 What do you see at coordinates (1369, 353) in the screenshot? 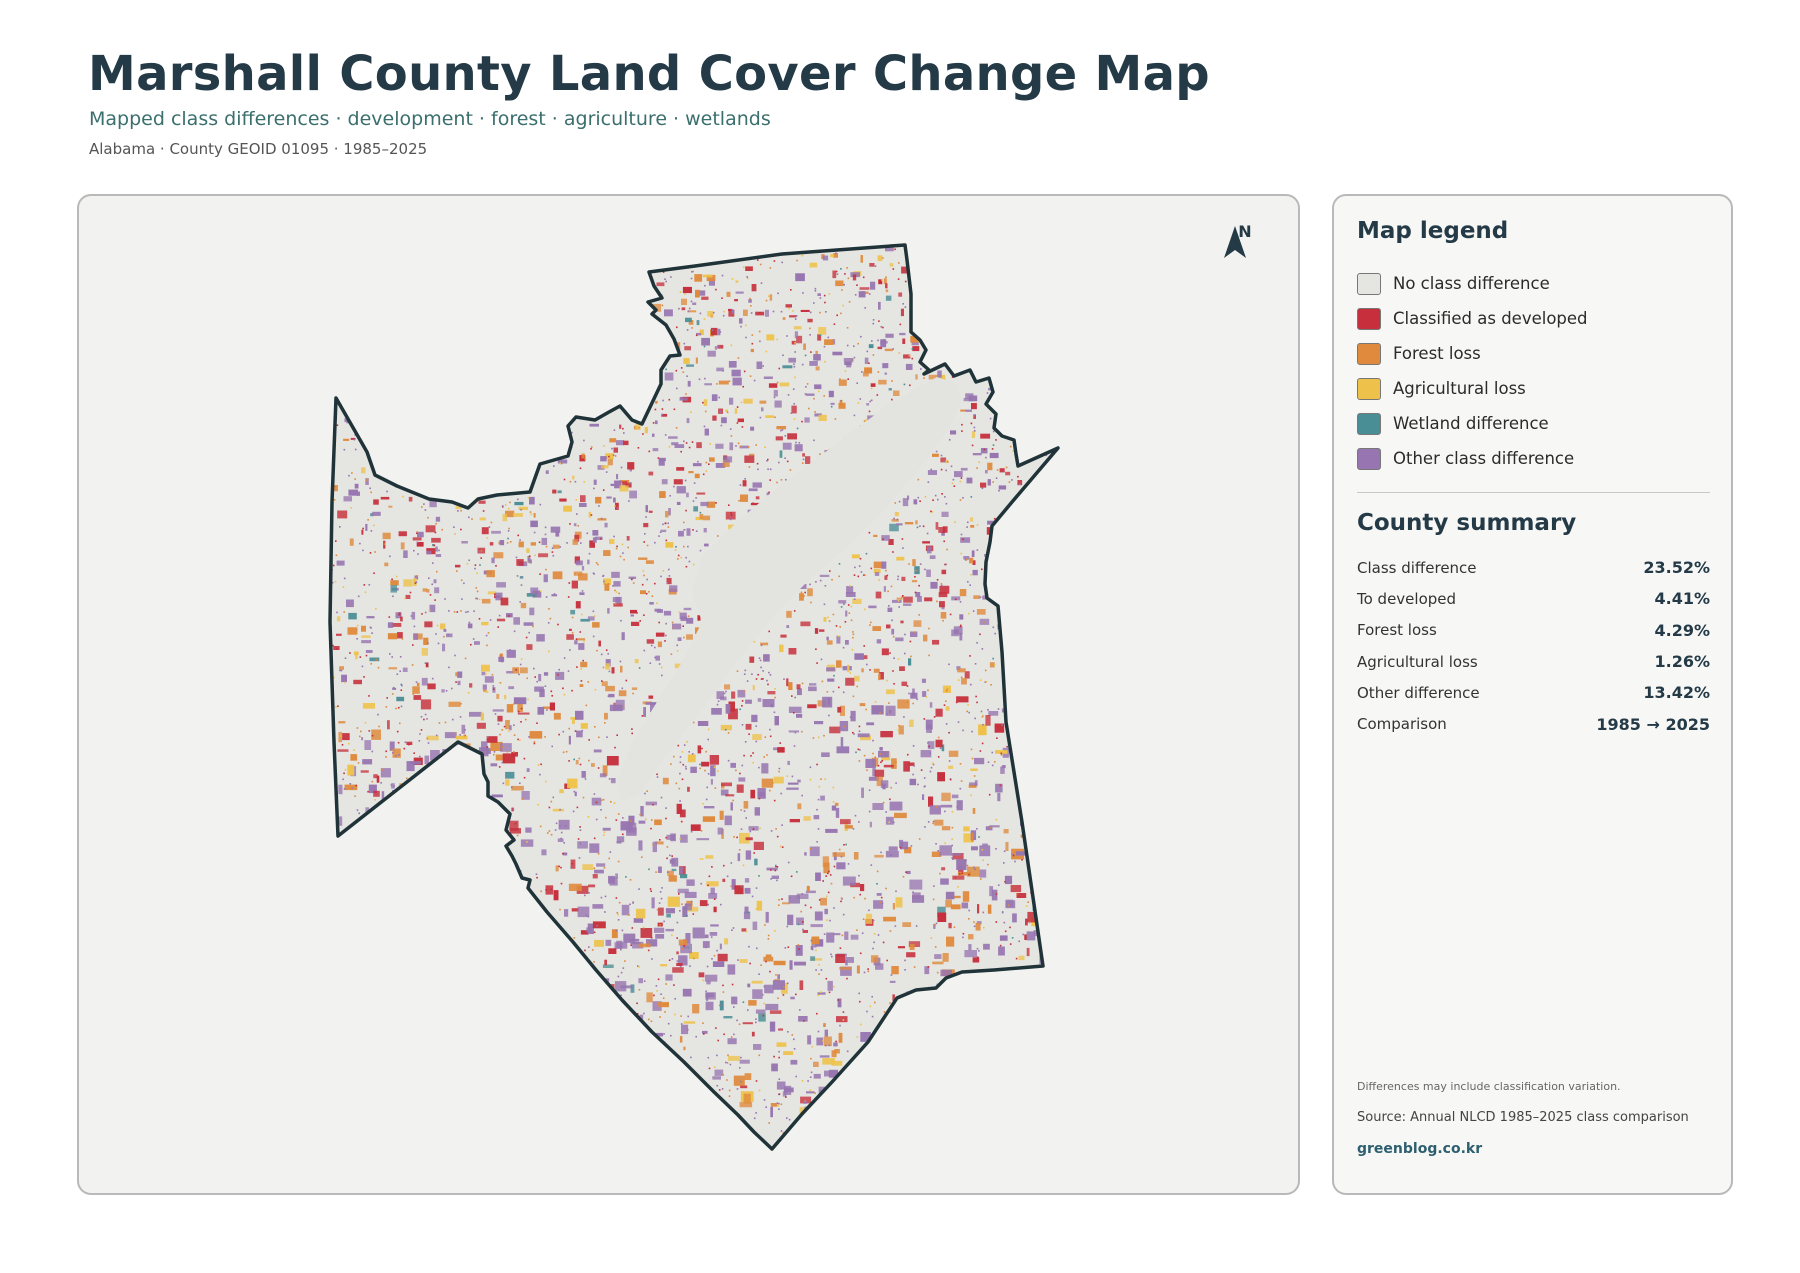
I see `legend-swatch` at bounding box center [1369, 353].